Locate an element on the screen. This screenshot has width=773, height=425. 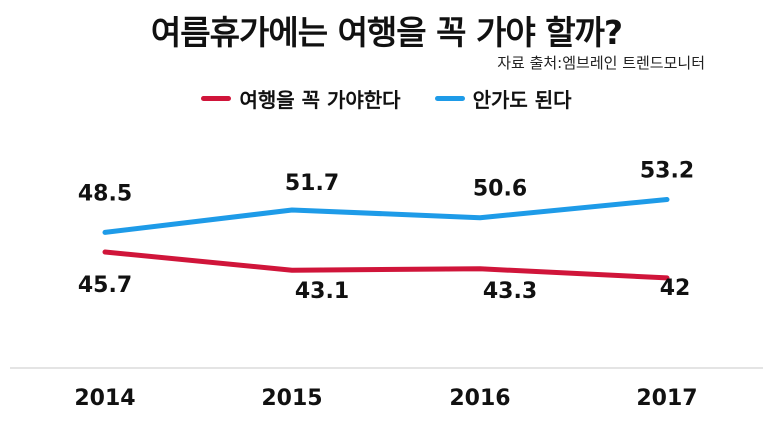
data-label: 45.7 is located at coordinates (105, 285).